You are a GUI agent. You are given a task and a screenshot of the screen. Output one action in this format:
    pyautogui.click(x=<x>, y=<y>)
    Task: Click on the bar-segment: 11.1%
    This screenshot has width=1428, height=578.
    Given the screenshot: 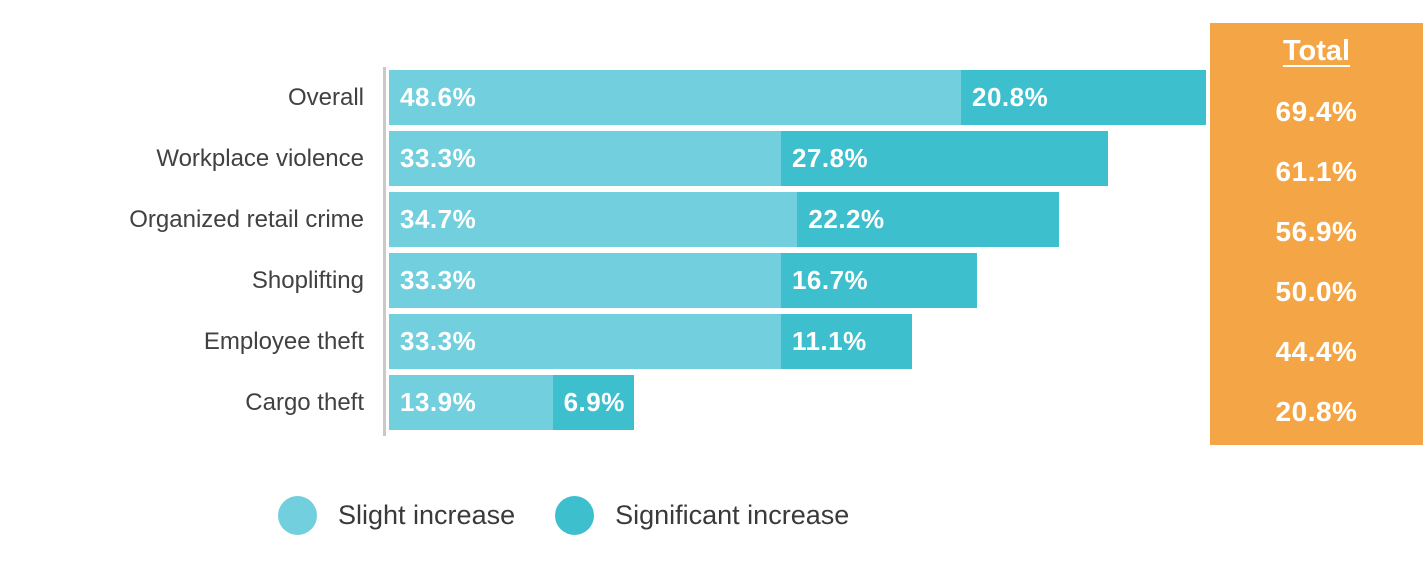 What is the action you would take?
    pyautogui.click(x=846, y=341)
    